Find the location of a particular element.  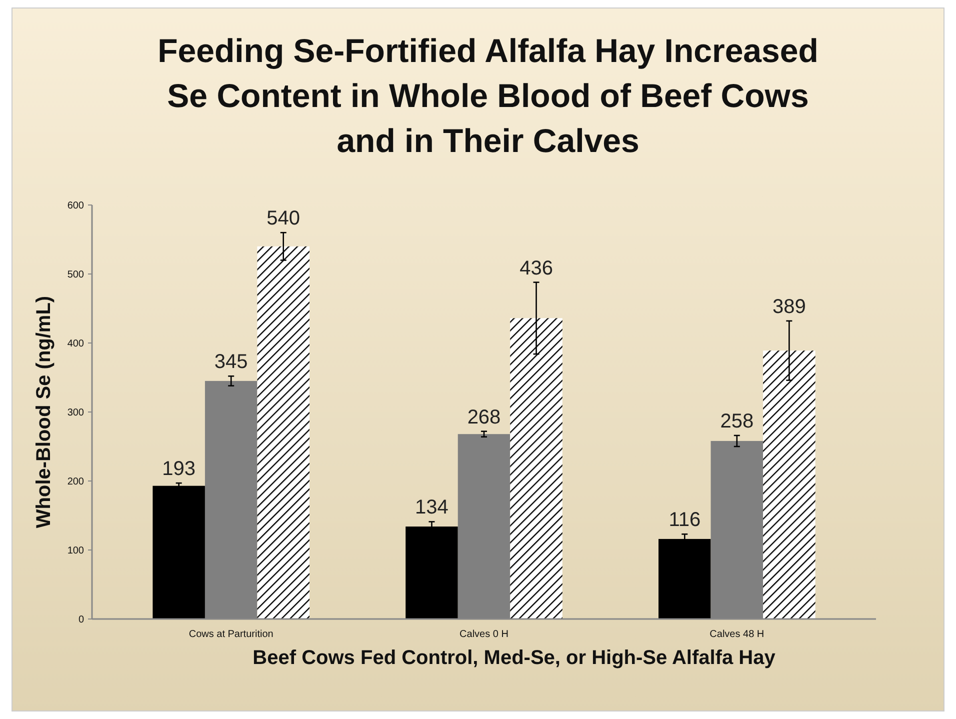

data-label: 345 is located at coordinates (231, 362).